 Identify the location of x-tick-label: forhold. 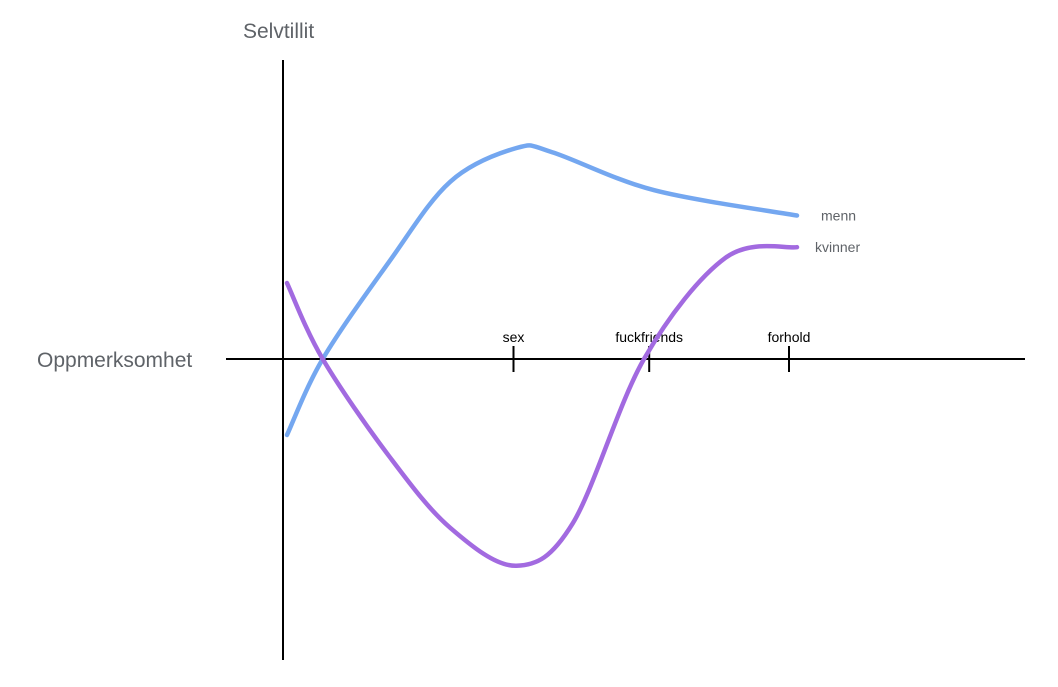
(789, 337).